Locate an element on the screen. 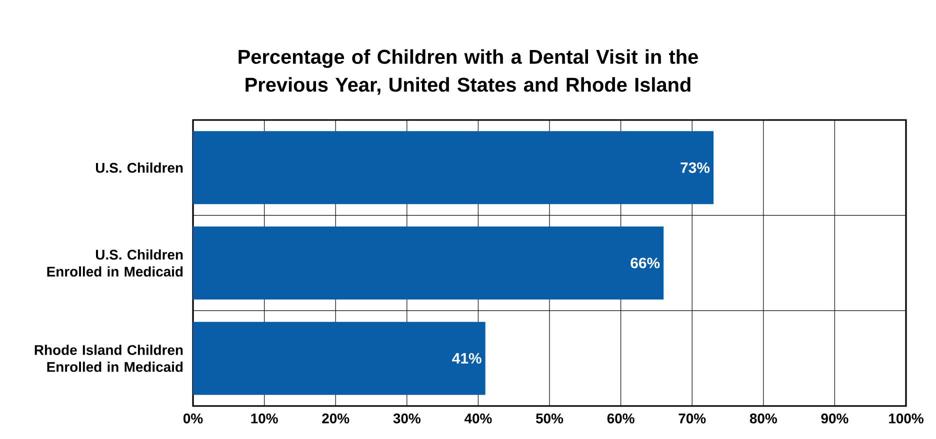 The width and height of the screenshot is (936, 439). y-tick-label: U.S. Children is located at coordinates (139, 167).